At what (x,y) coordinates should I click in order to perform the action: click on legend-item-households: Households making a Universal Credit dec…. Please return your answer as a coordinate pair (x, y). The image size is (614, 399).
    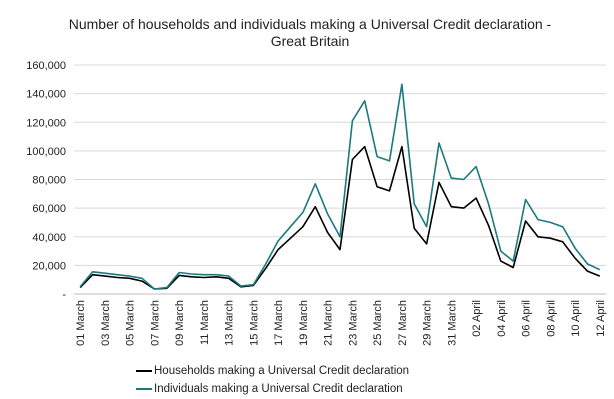
    Looking at the image, I should click on (272, 371).